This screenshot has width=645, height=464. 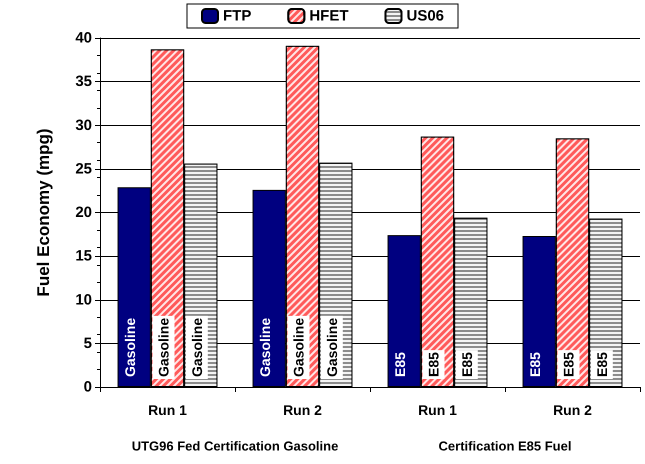 What do you see at coordinates (328, 16) in the screenshot?
I see `legend-label: HFET` at bounding box center [328, 16].